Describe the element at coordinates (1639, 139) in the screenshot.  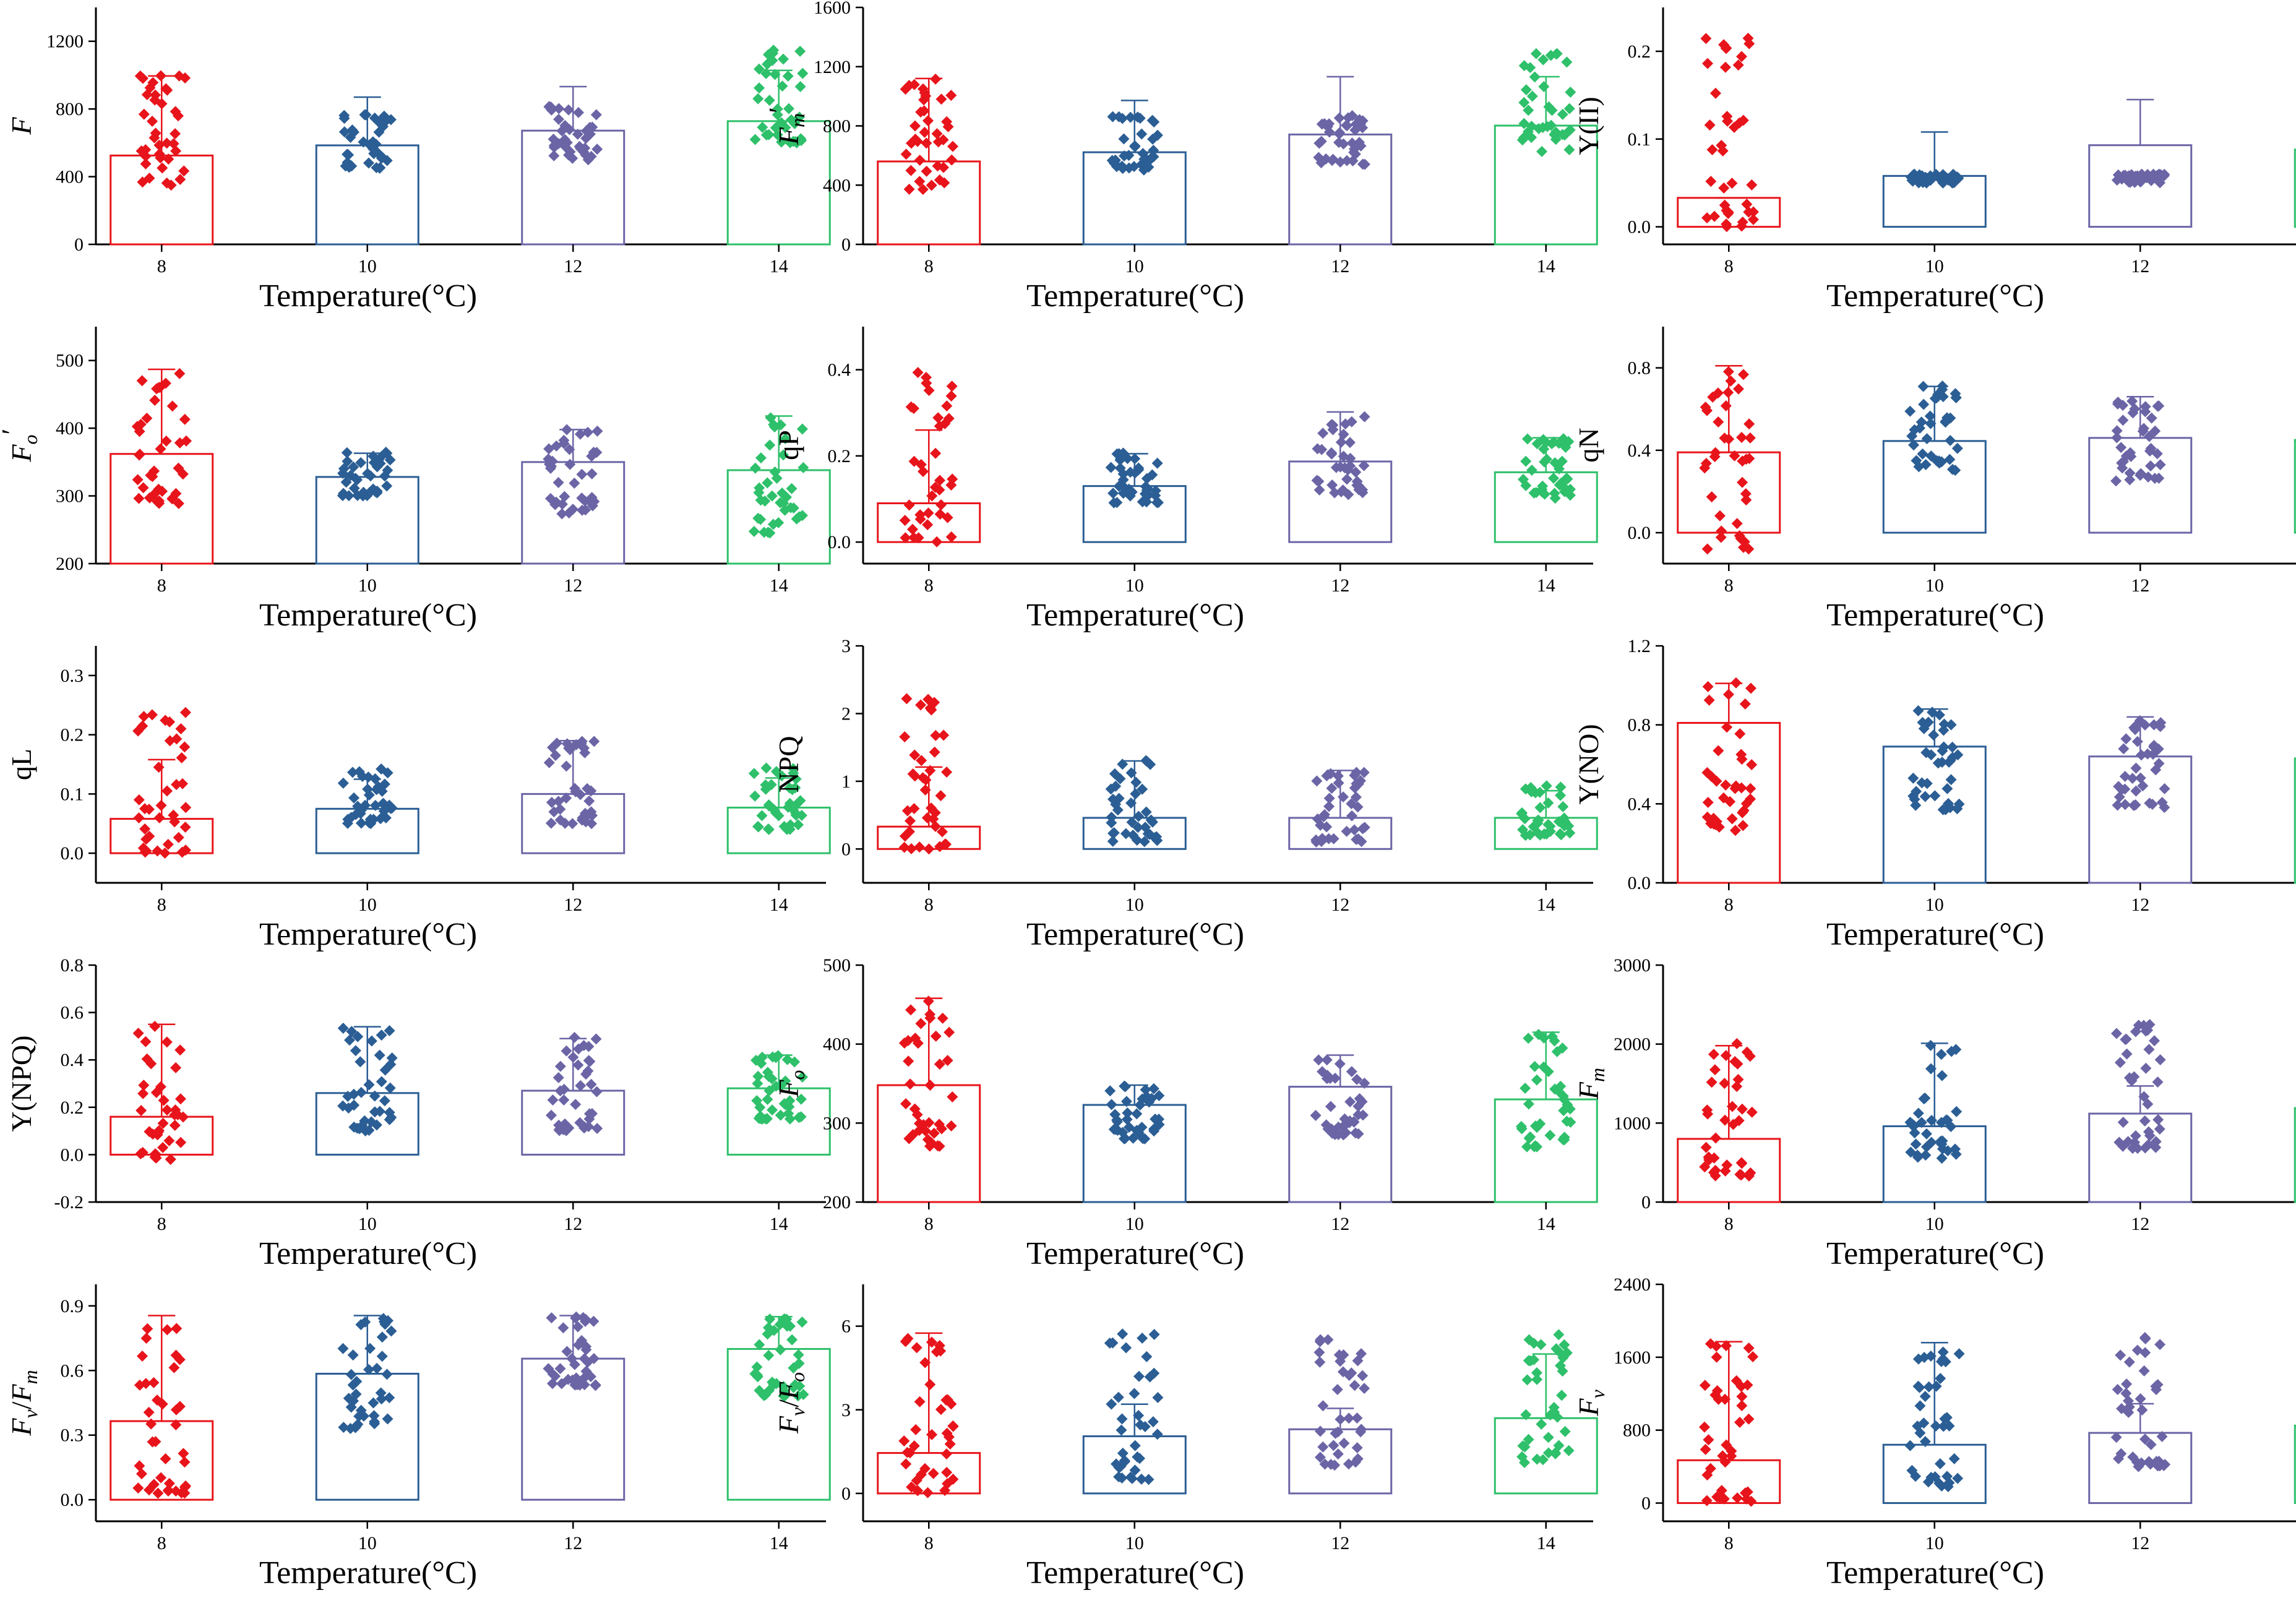
I see `y-tick-label: 0.1` at that location.